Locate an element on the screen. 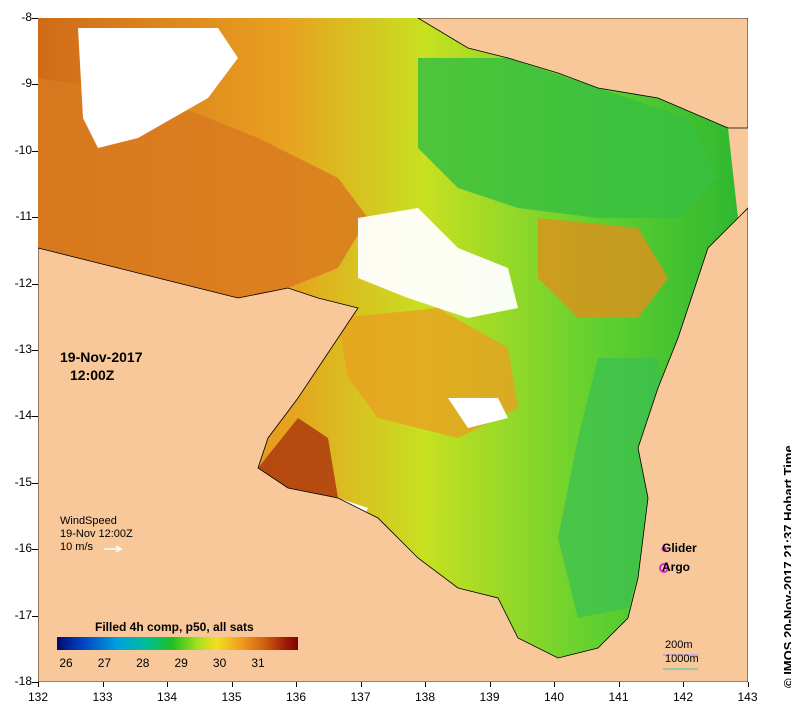  date-label: 19-Nov-2017 12:00Z is located at coordinates (101, 366).